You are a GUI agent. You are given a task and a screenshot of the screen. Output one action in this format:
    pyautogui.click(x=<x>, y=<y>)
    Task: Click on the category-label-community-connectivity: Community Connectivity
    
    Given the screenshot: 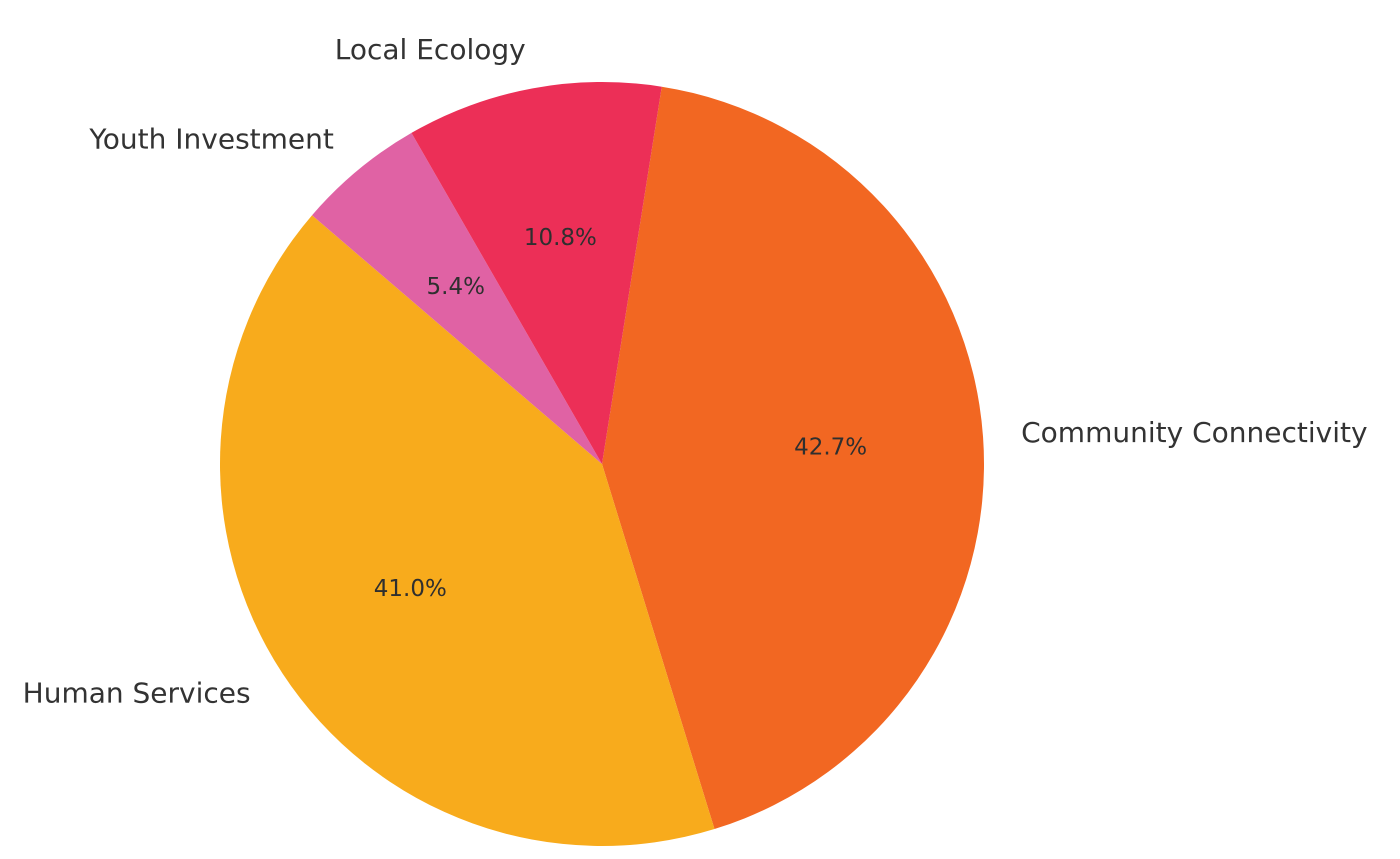 What is the action you would take?
    pyautogui.click(x=1194, y=432)
    